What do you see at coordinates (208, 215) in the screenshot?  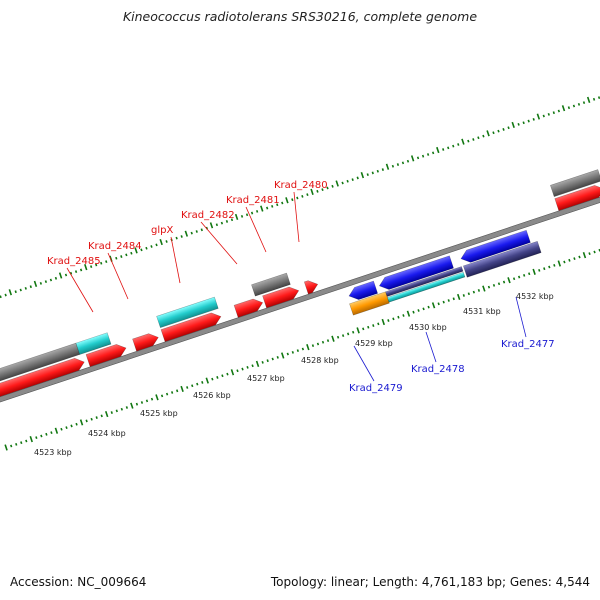 I see `gene-label-forward: Krad_2482` at bounding box center [208, 215].